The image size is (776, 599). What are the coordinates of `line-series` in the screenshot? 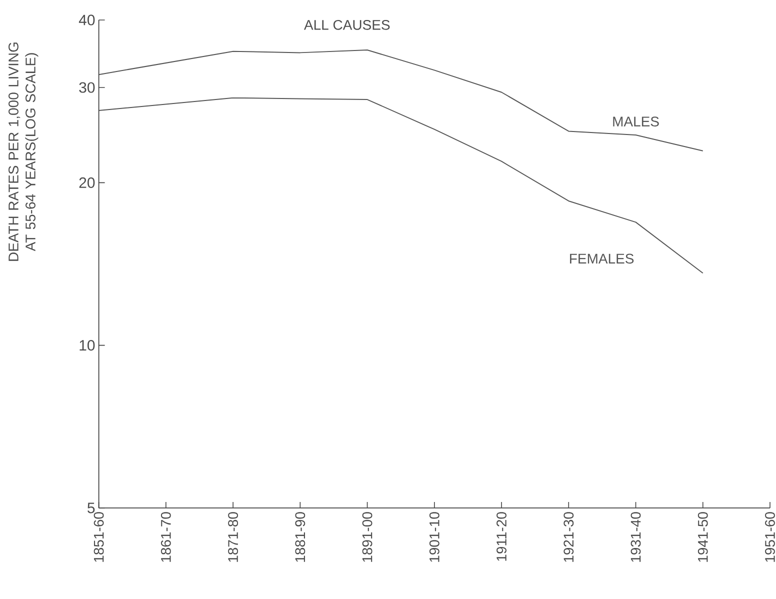 It's located at (401, 101).